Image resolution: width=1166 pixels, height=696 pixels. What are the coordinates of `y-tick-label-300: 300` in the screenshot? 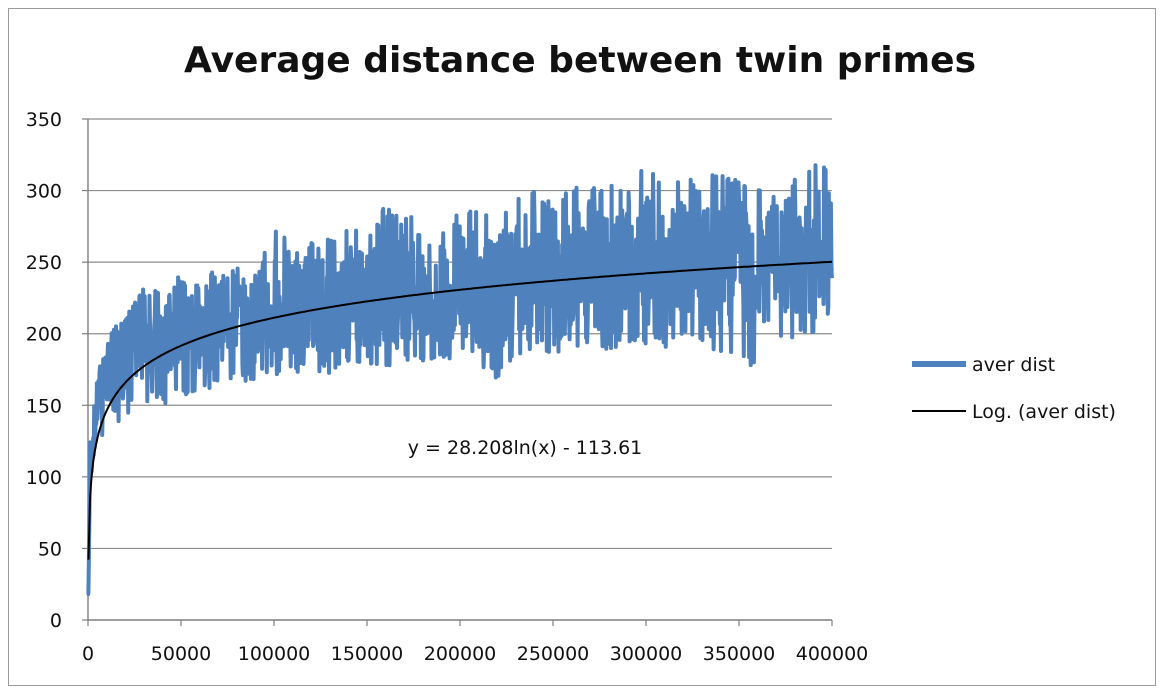 It's located at (44, 192).